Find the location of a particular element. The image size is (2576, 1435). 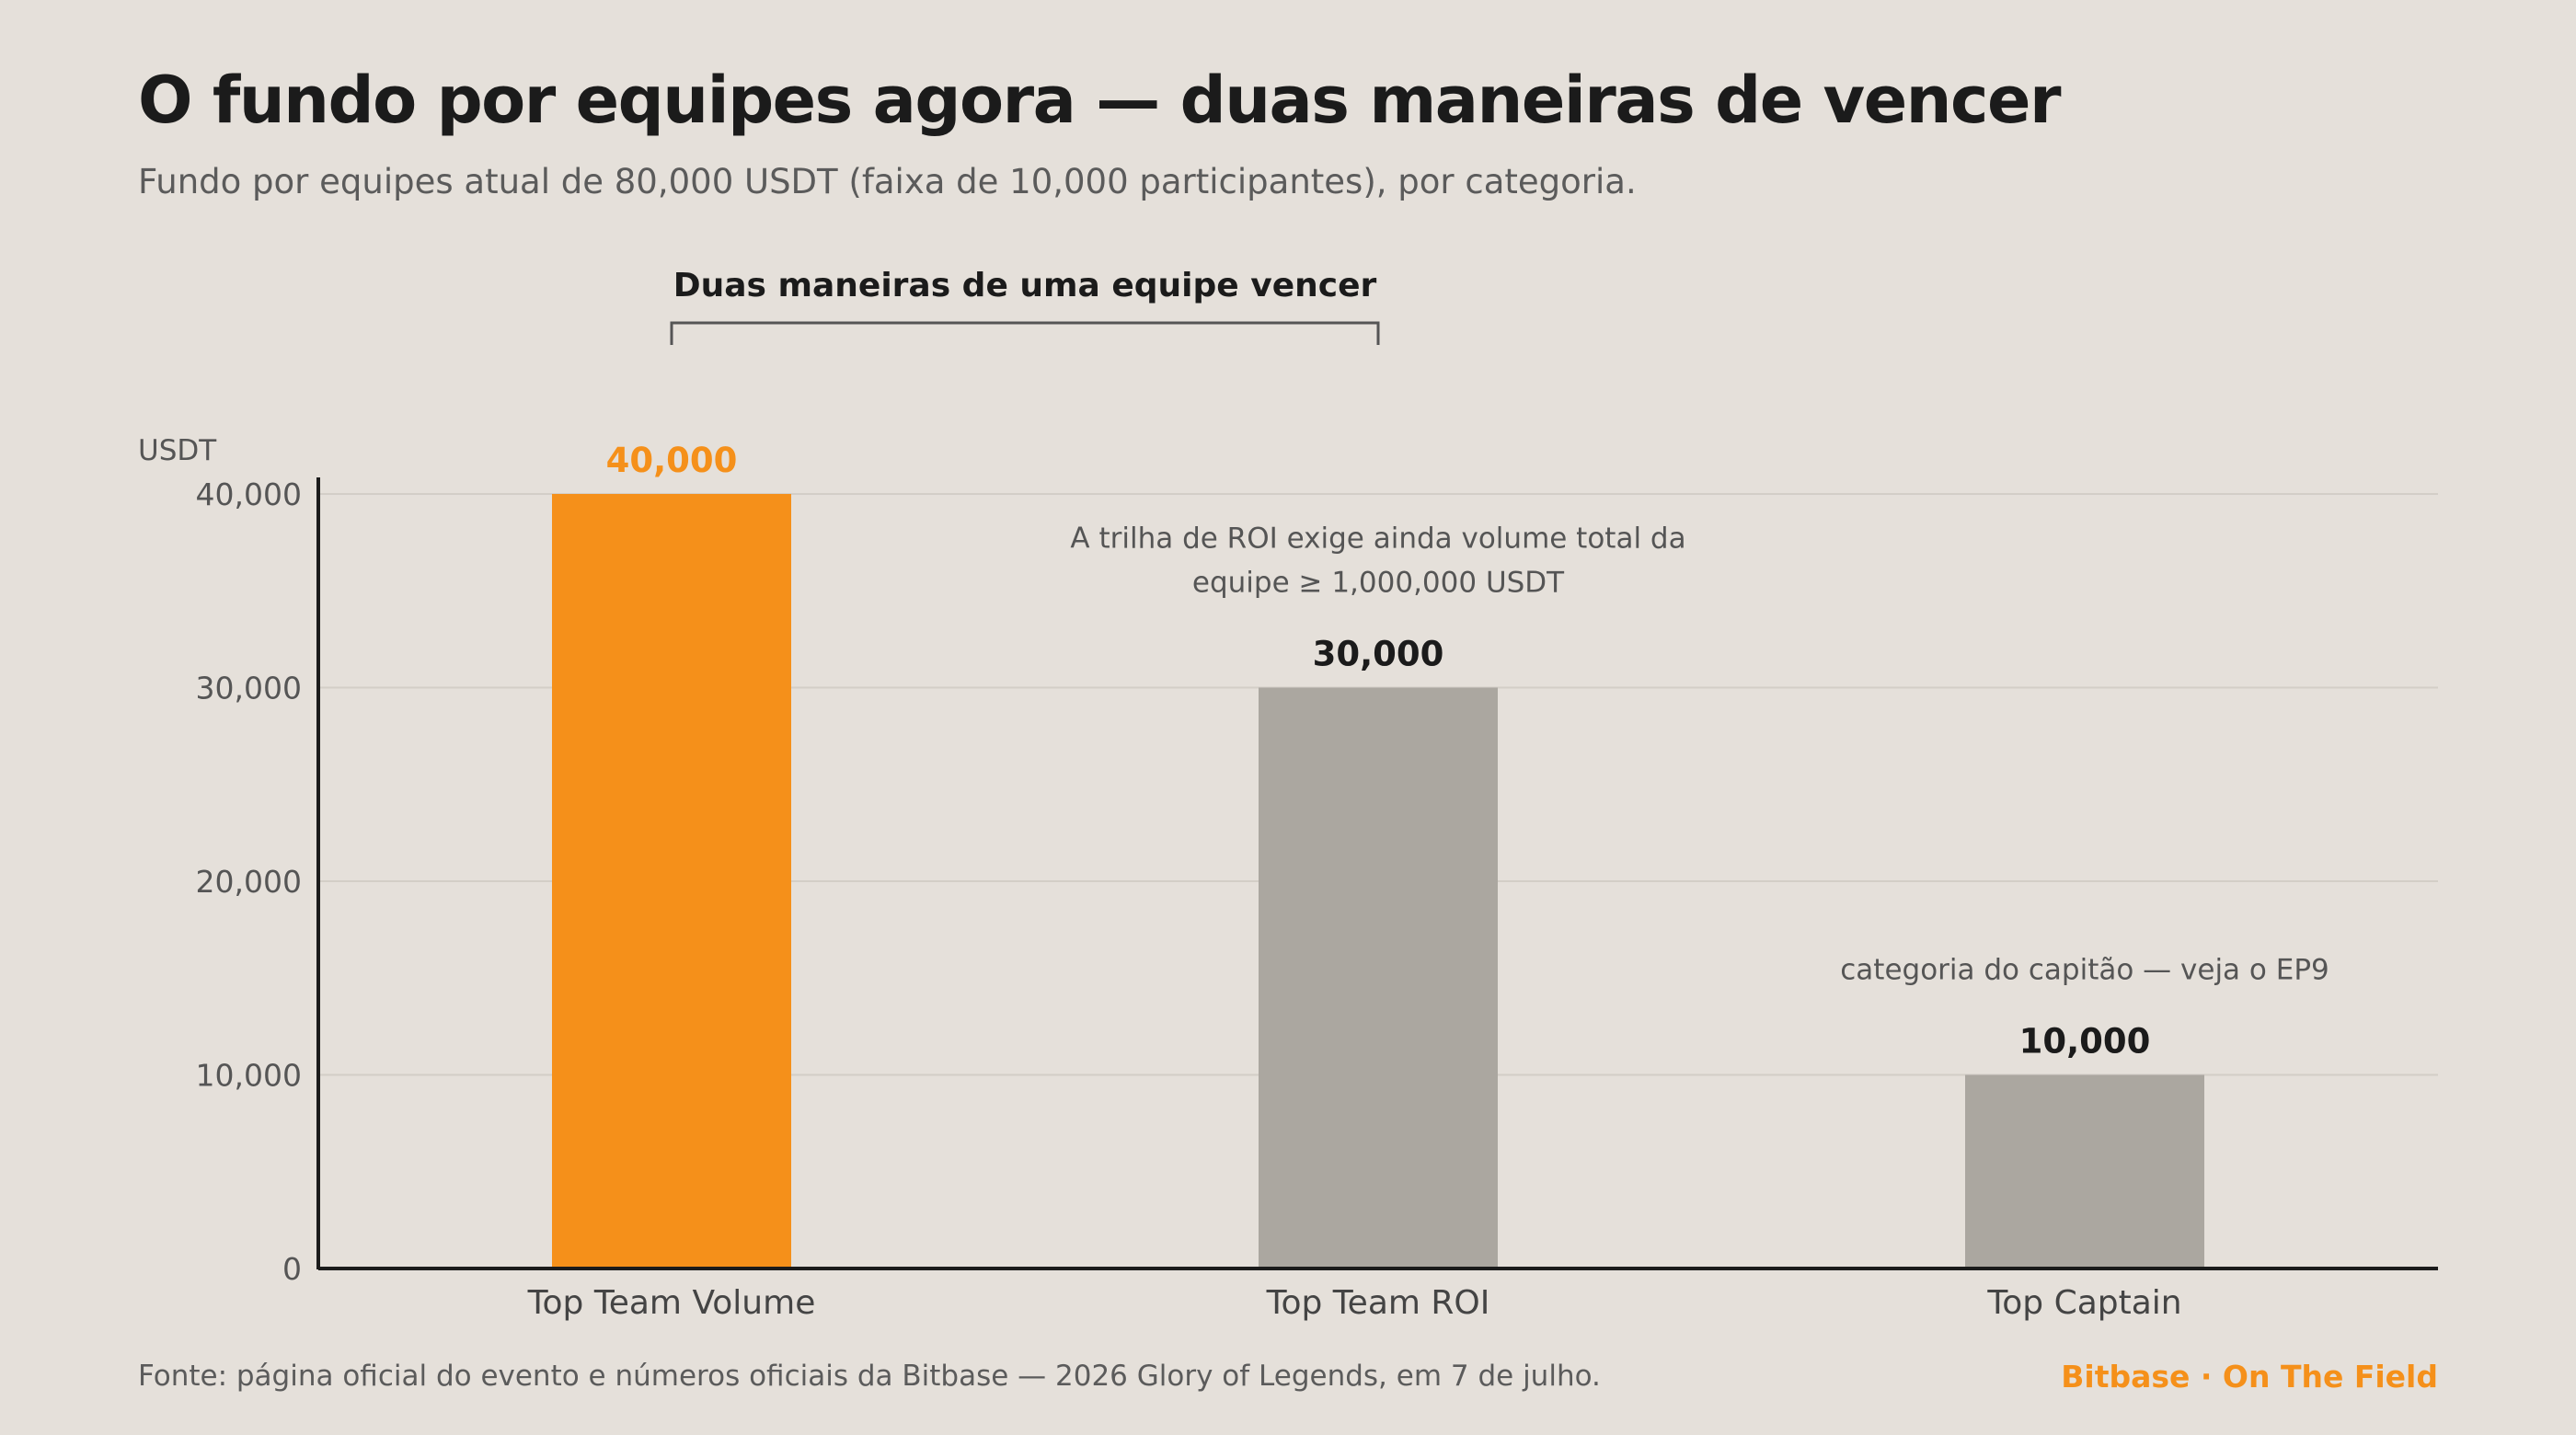

y-tick-label: 10,000 is located at coordinates (249, 1076).